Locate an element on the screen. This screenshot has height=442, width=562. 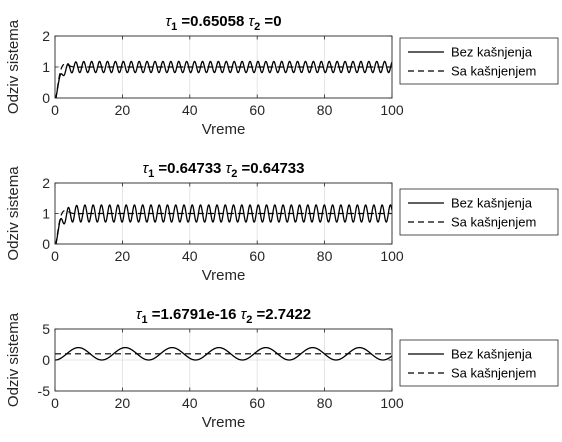
chart-title: τ1 =0.65058 τ2 =0 is located at coordinates (223, 23).